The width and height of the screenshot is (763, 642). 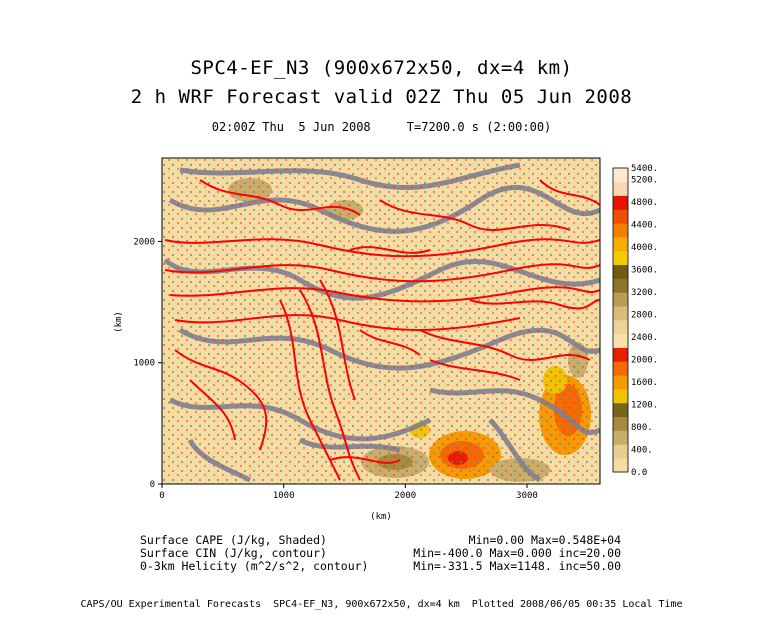 What do you see at coordinates (544, 540) in the screenshot?
I see `cape-stats: Min=0.00 Max=0.548E+04` at bounding box center [544, 540].